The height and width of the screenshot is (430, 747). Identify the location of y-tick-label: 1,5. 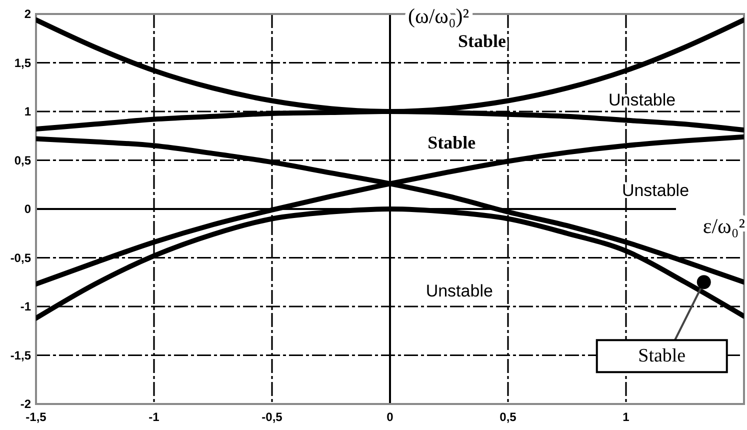
(23, 63).